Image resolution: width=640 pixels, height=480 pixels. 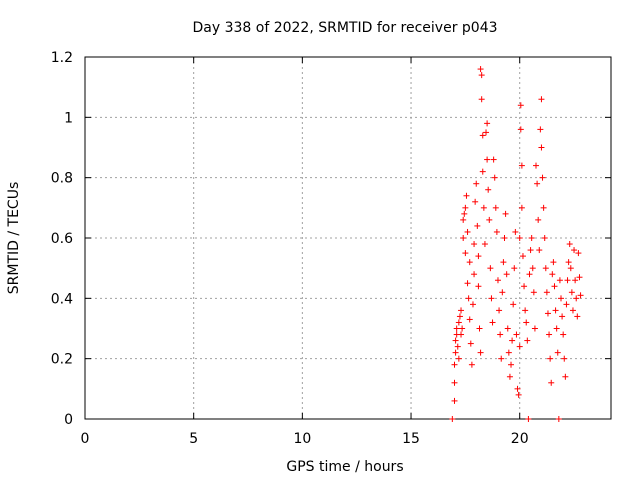 I want to click on y-tick-label: 0, so click(x=68, y=420).